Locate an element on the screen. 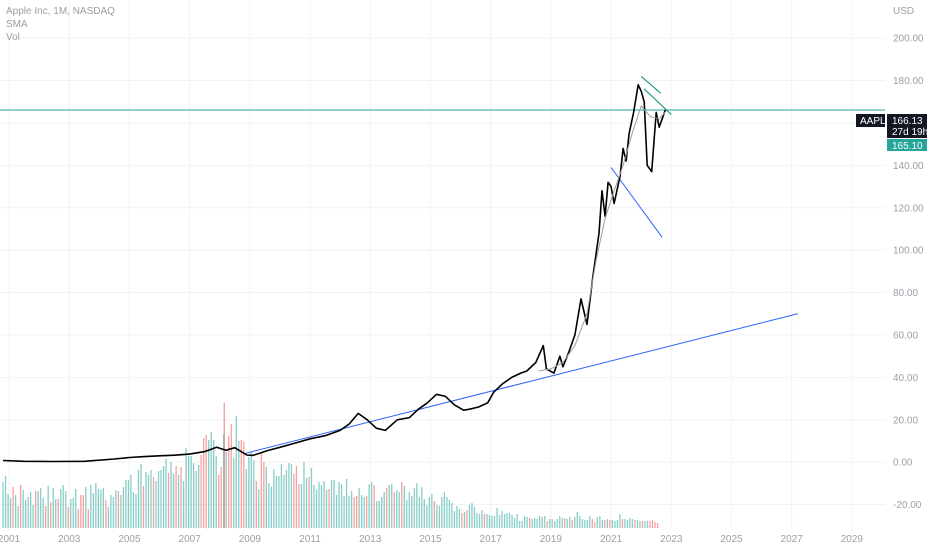  legend-indicator-sma: SMA is located at coordinates (17, 24).